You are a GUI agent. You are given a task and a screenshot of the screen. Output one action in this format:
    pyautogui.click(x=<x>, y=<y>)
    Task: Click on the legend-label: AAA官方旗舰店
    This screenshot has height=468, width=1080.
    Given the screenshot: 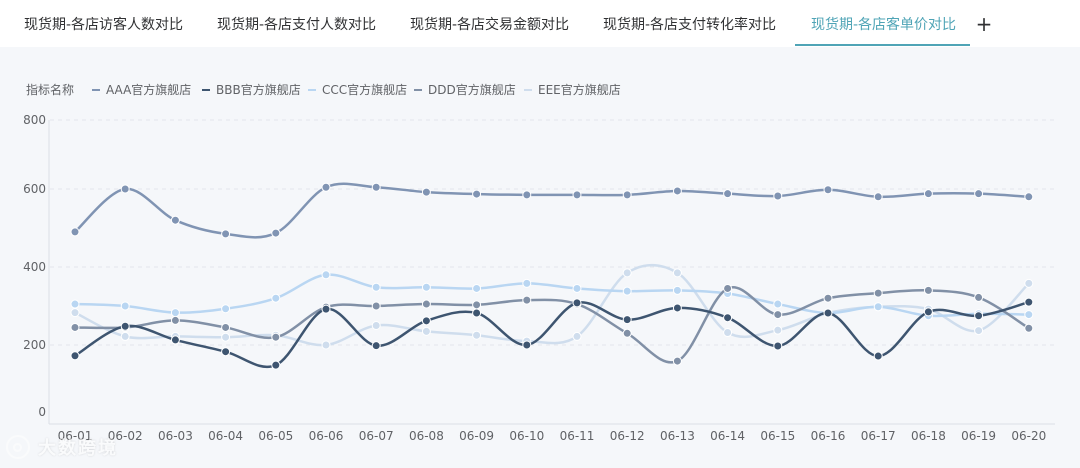 What is the action you would take?
    pyautogui.click(x=148, y=89)
    